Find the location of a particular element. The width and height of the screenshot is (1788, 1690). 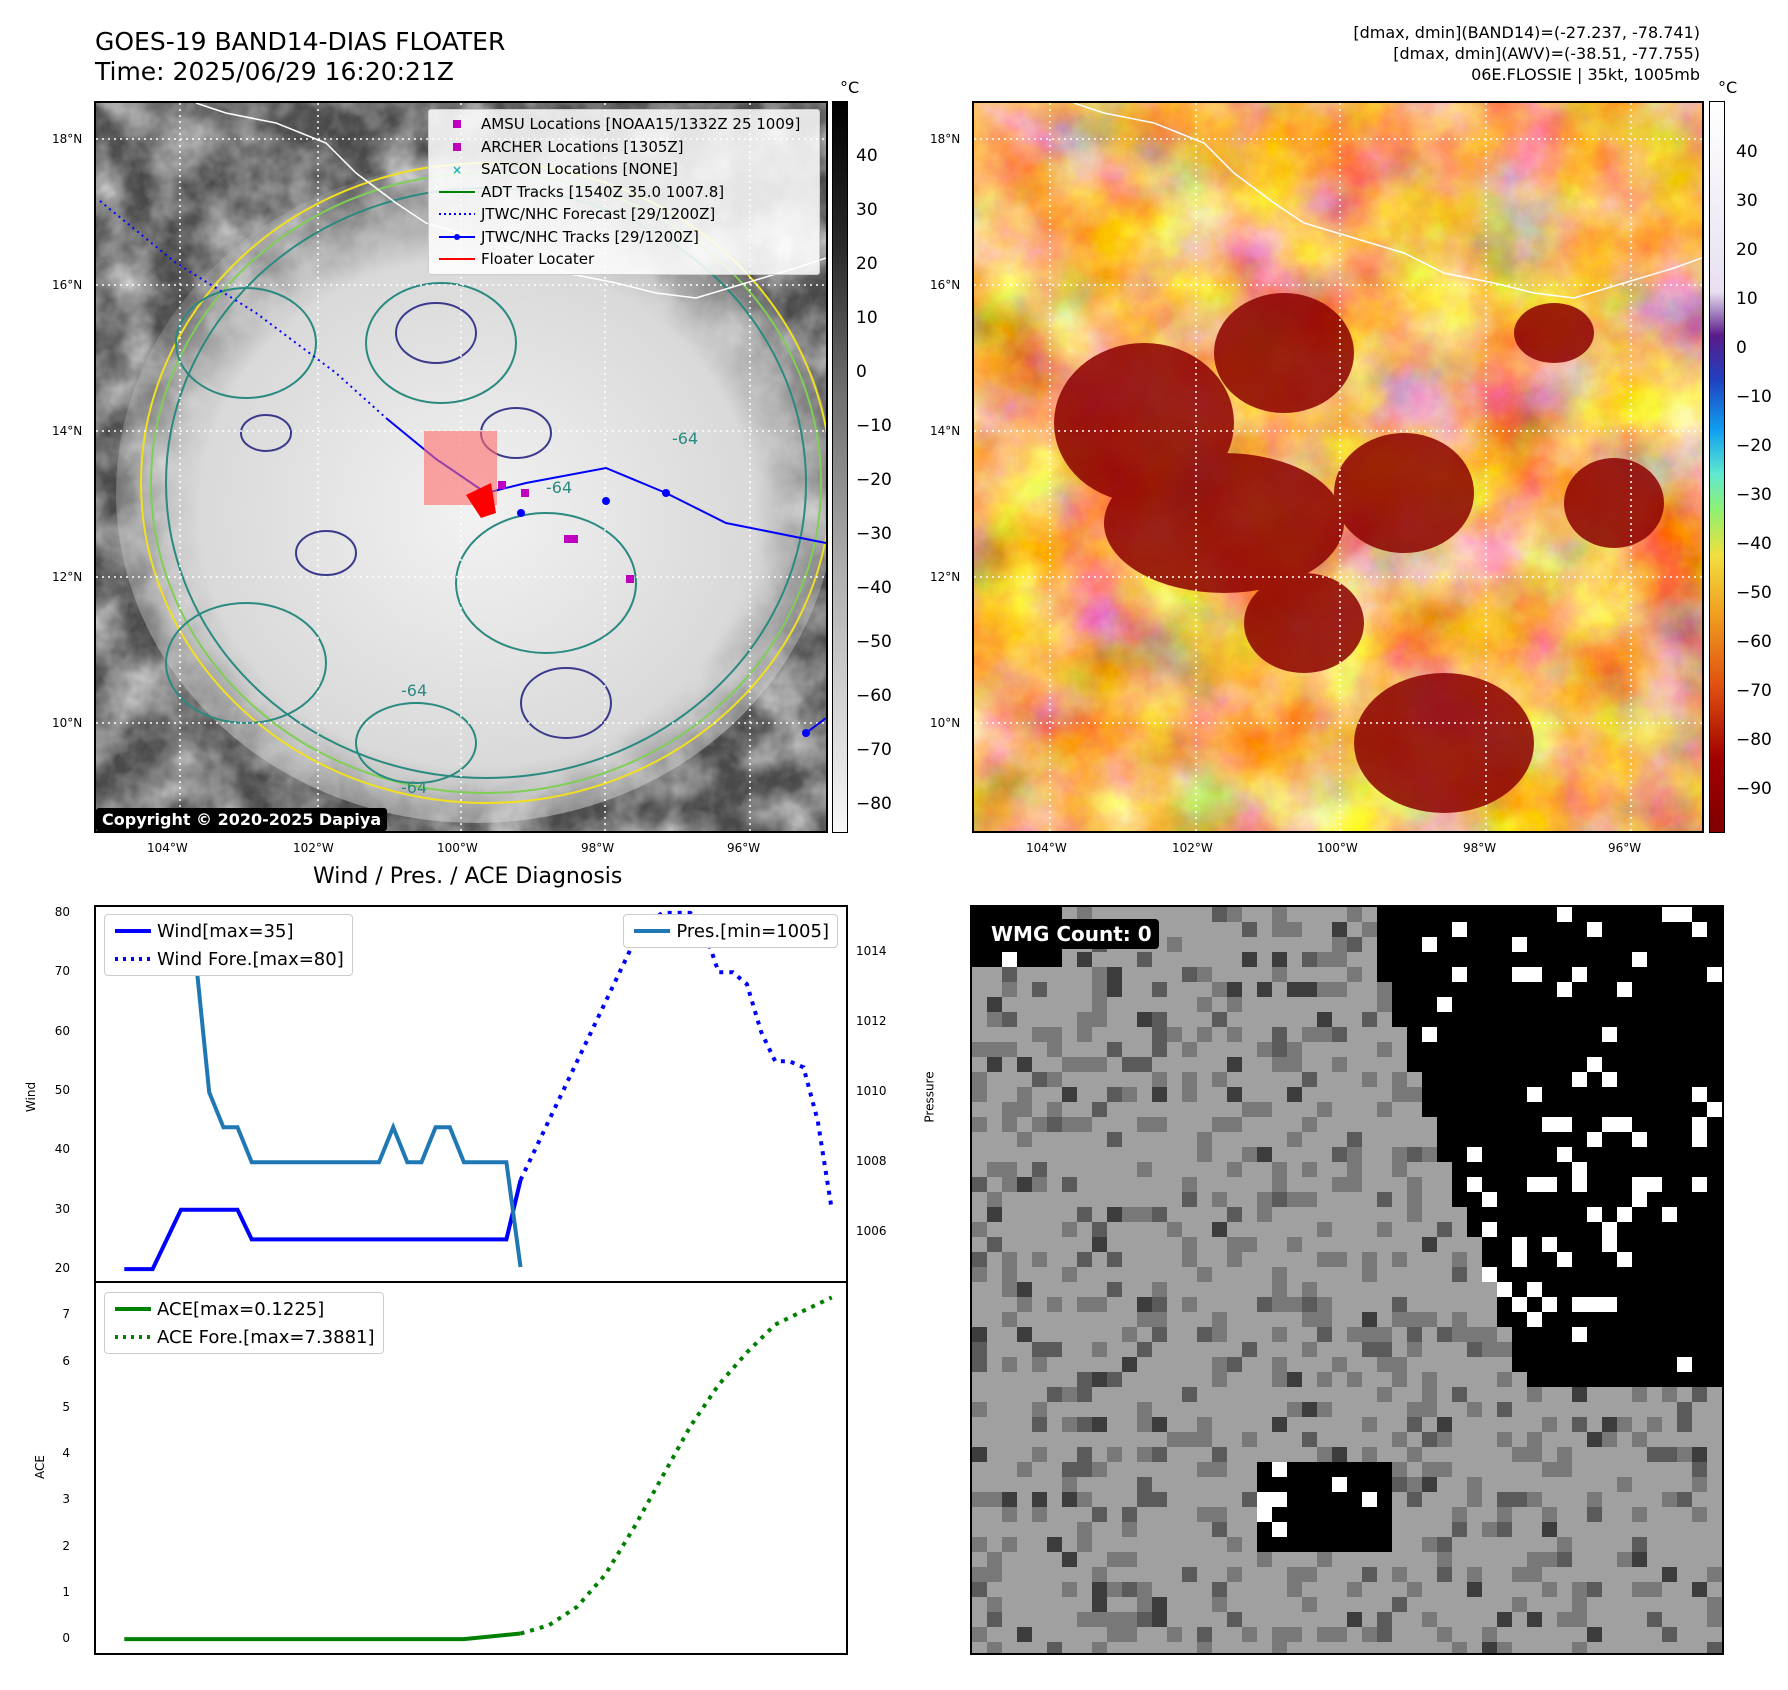

colorbar-tick: −80 is located at coordinates (1754, 740).